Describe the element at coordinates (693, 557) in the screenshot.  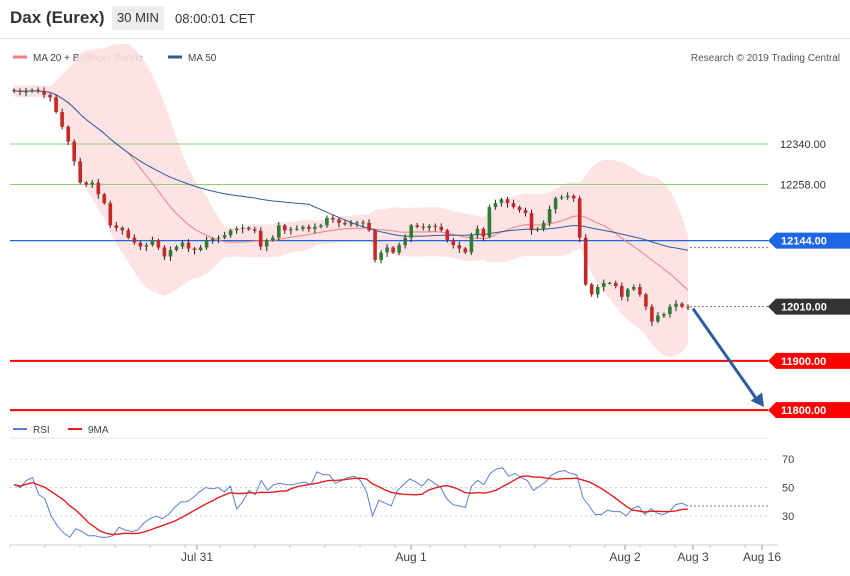
I see `x-tick-label: Aug 3` at that location.